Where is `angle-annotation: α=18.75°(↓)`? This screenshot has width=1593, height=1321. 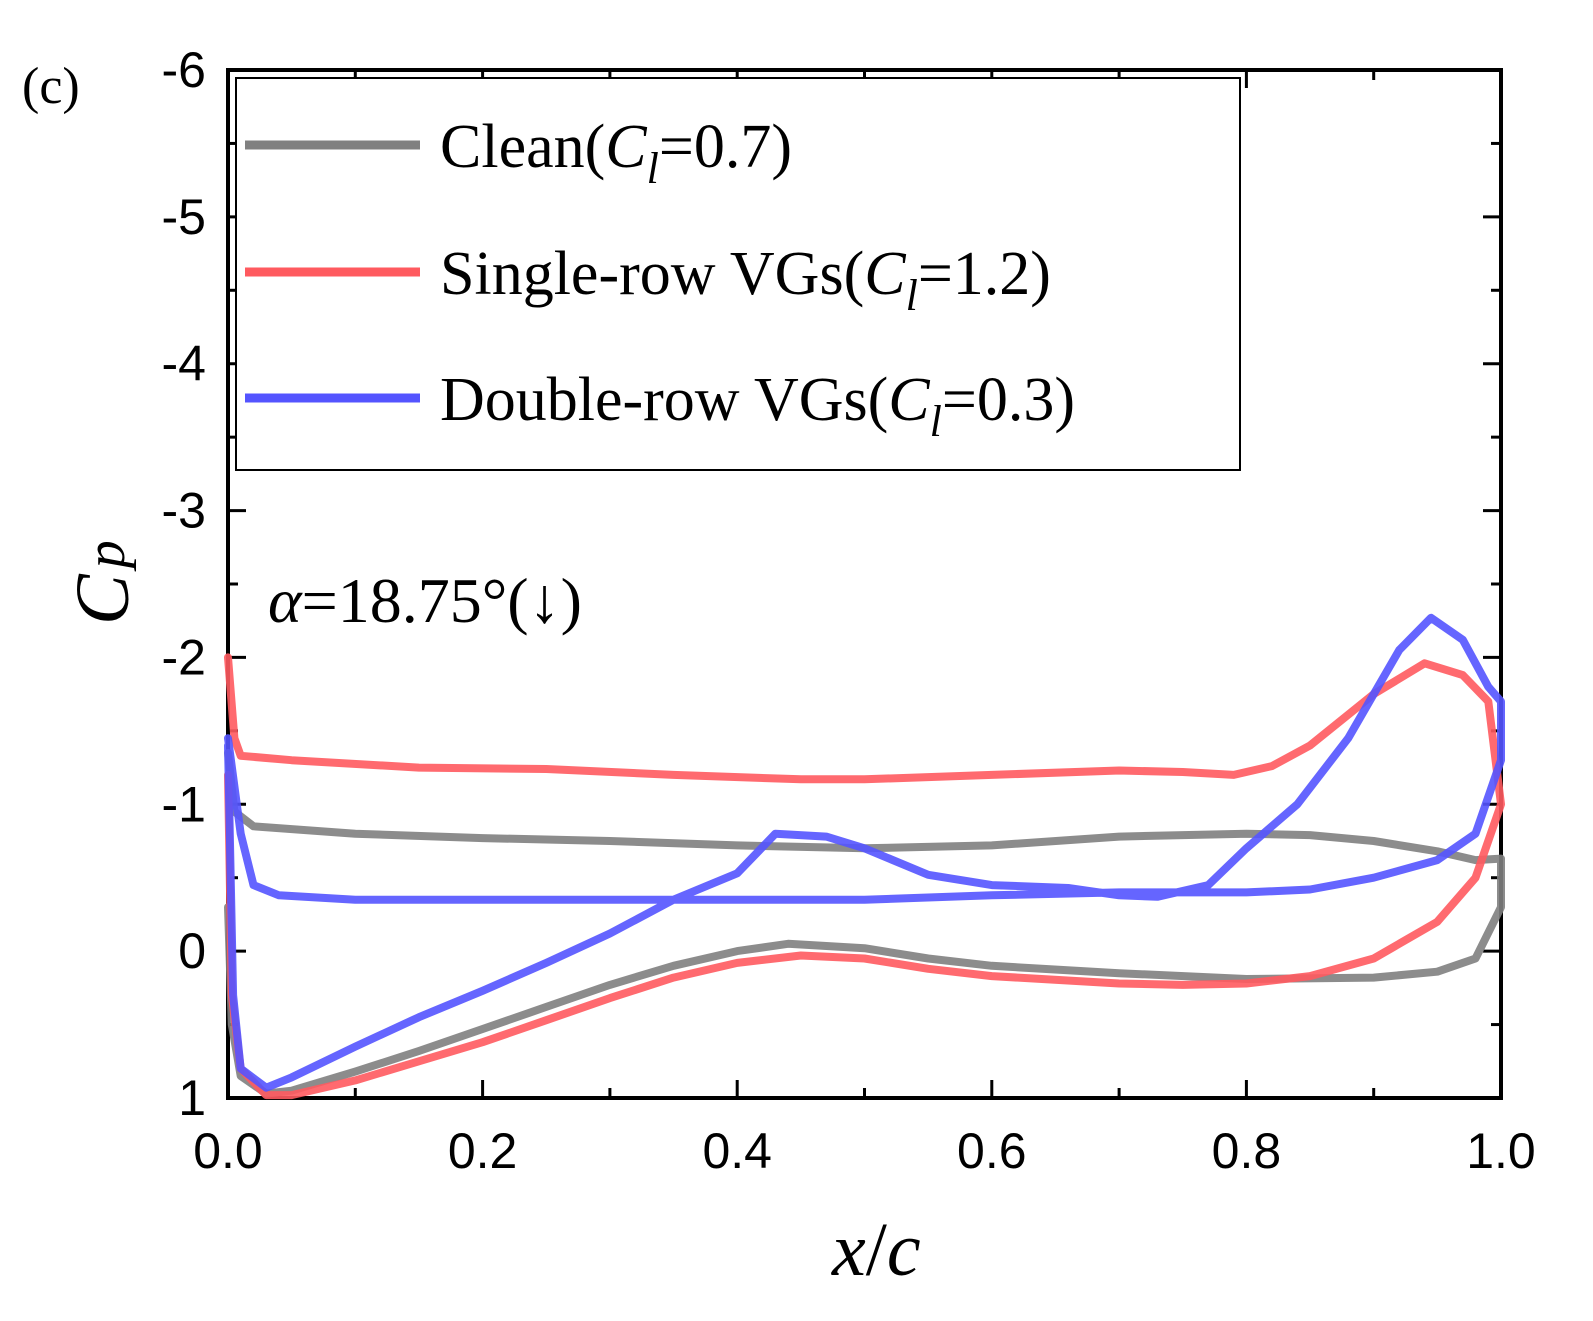 angle-annotation: α=18.75°(↓) is located at coordinates (425, 600).